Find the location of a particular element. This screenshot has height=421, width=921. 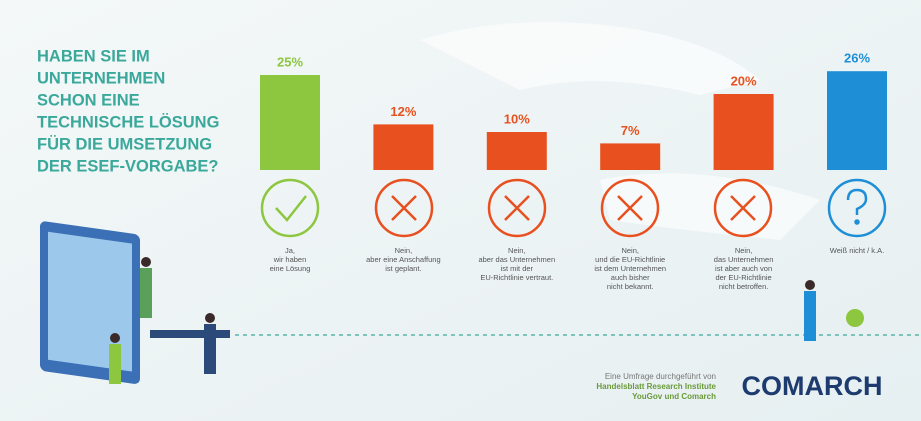

pin is located at coordinates (855, 318).